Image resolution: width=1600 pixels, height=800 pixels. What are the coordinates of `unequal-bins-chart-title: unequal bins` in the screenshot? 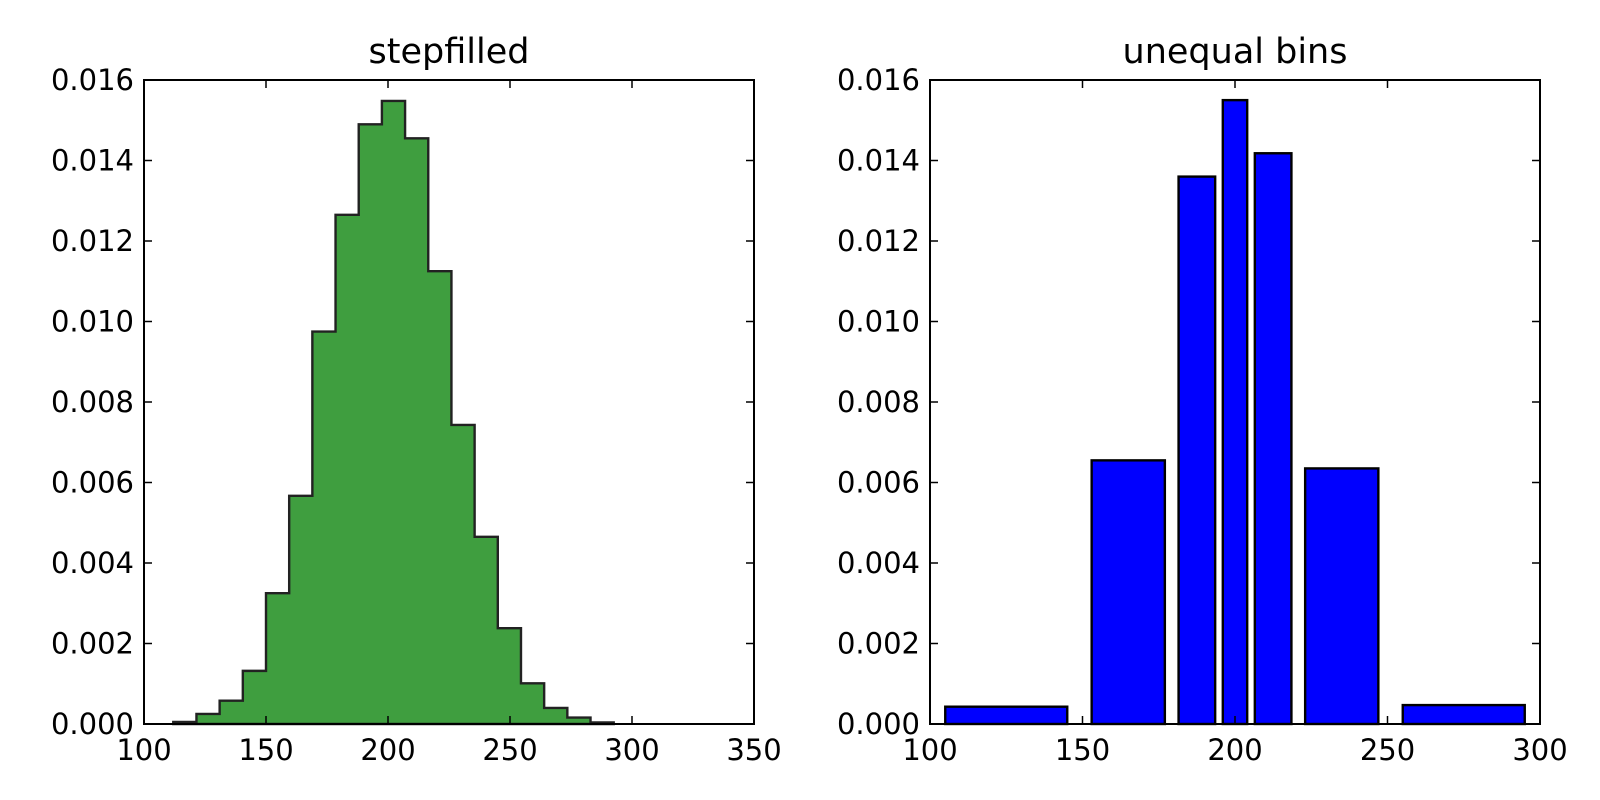 It's located at (1235, 52).